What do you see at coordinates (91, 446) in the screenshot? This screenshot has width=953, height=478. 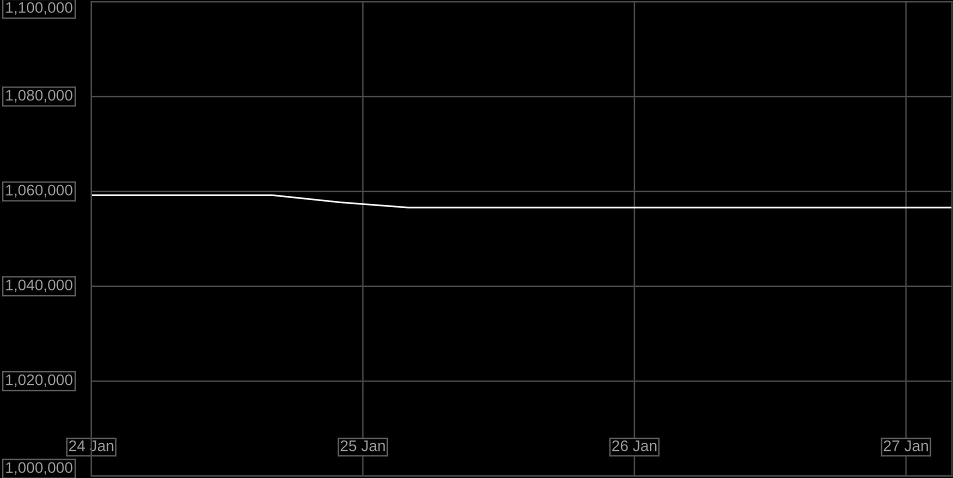 I see `x-tick-label: 24 Jan` at bounding box center [91, 446].